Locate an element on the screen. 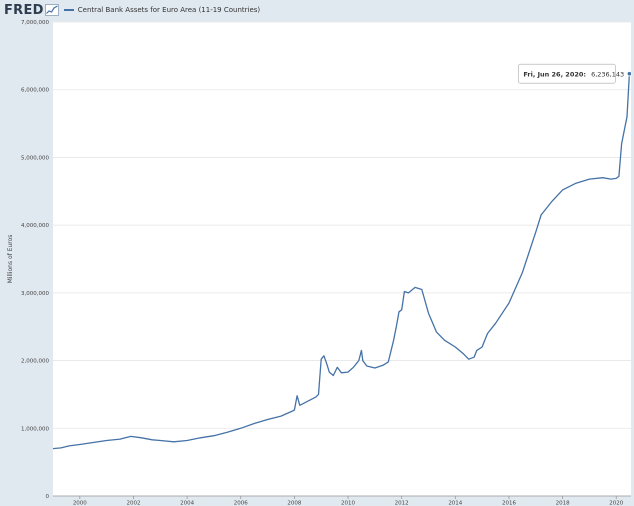 The height and width of the screenshot is (506, 634). tooltip-date: Fri, Jun 26, 2020: is located at coordinates (554, 75).